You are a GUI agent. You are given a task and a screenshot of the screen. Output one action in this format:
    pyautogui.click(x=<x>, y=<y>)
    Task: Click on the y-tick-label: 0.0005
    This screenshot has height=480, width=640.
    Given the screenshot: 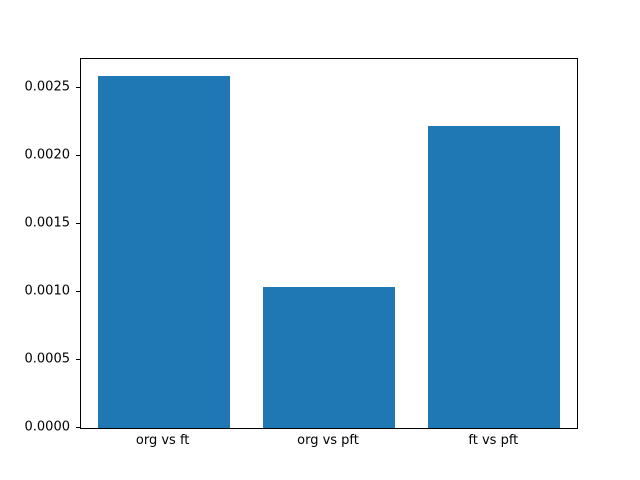 What is the action you would take?
    pyautogui.click(x=47, y=359)
    